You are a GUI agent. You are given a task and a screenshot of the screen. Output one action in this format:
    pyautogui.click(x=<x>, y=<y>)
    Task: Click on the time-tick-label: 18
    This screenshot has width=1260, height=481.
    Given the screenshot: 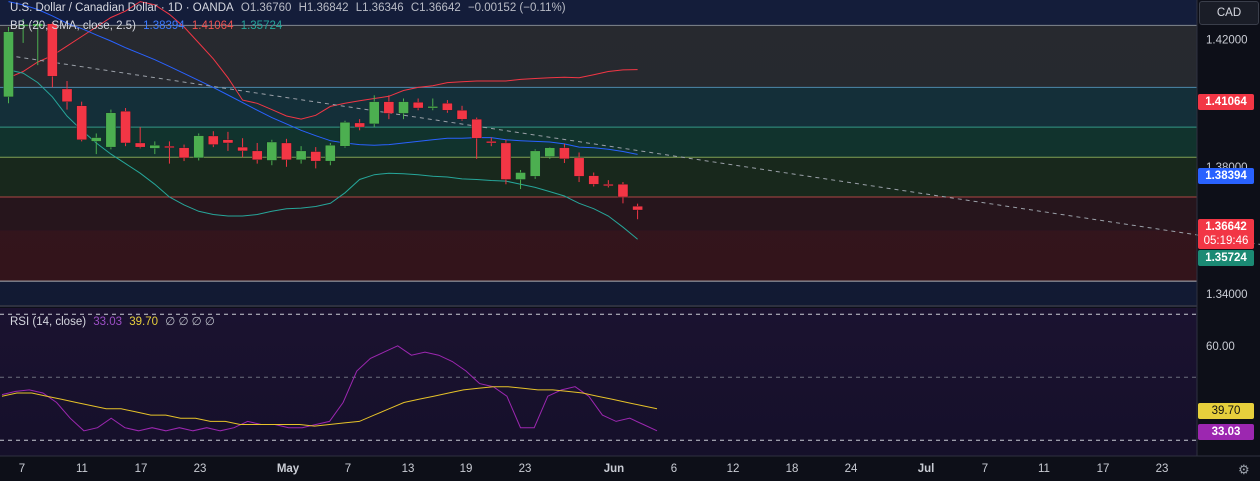 What is the action you would take?
    pyautogui.click(x=792, y=469)
    